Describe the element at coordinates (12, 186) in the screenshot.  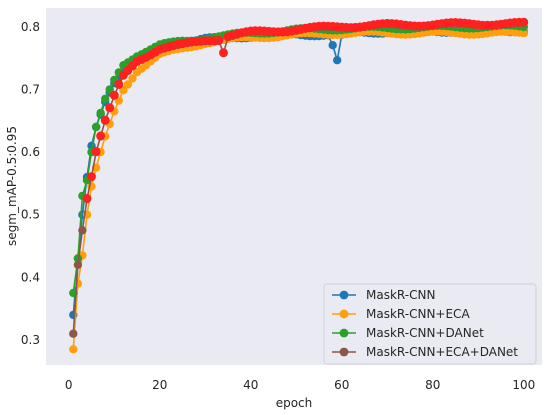
I see `y-axis-label: segm_mAP-0.5:0.95` at that location.